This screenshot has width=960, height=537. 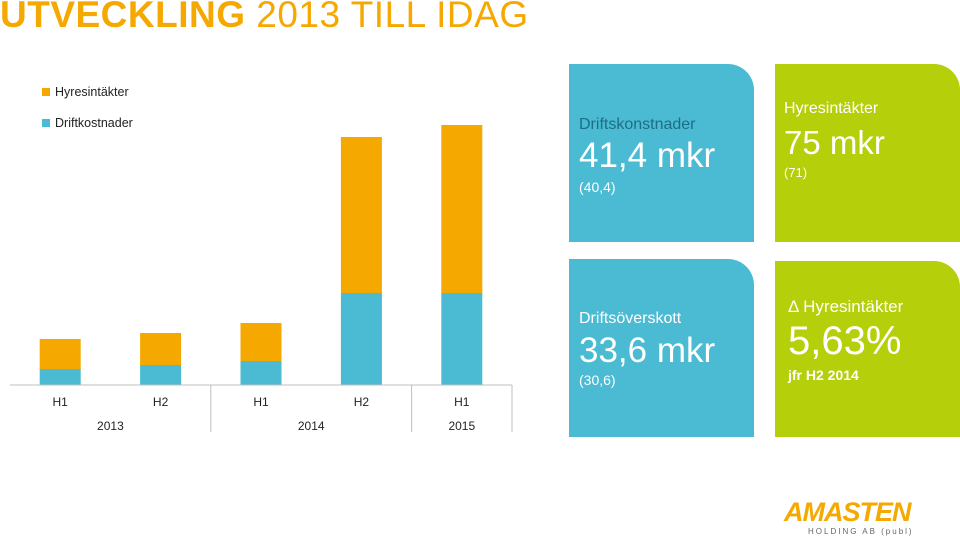 What do you see at coordinates (647, 155) in the screenshot?
I see `card-value: 41,4 mkr` at bounding box center [647, 155].